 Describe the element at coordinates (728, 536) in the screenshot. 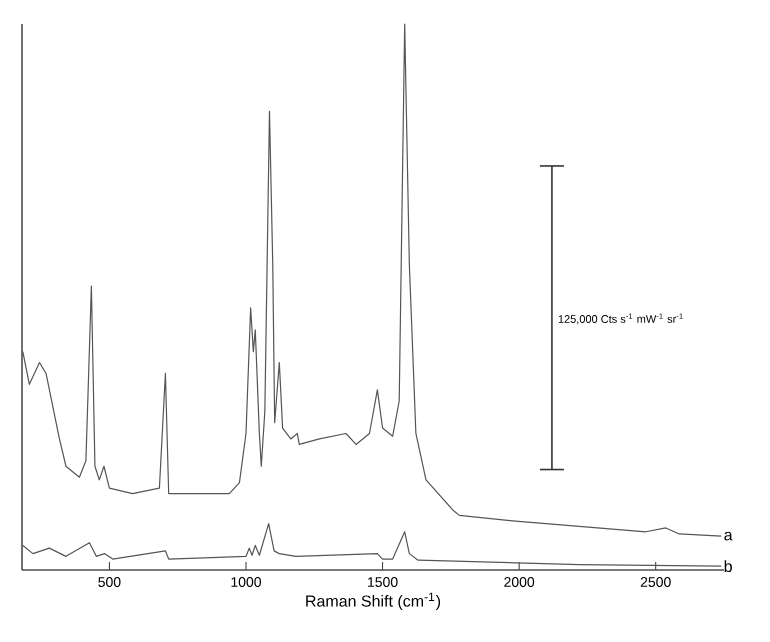

I see `series-label: a` at that location.